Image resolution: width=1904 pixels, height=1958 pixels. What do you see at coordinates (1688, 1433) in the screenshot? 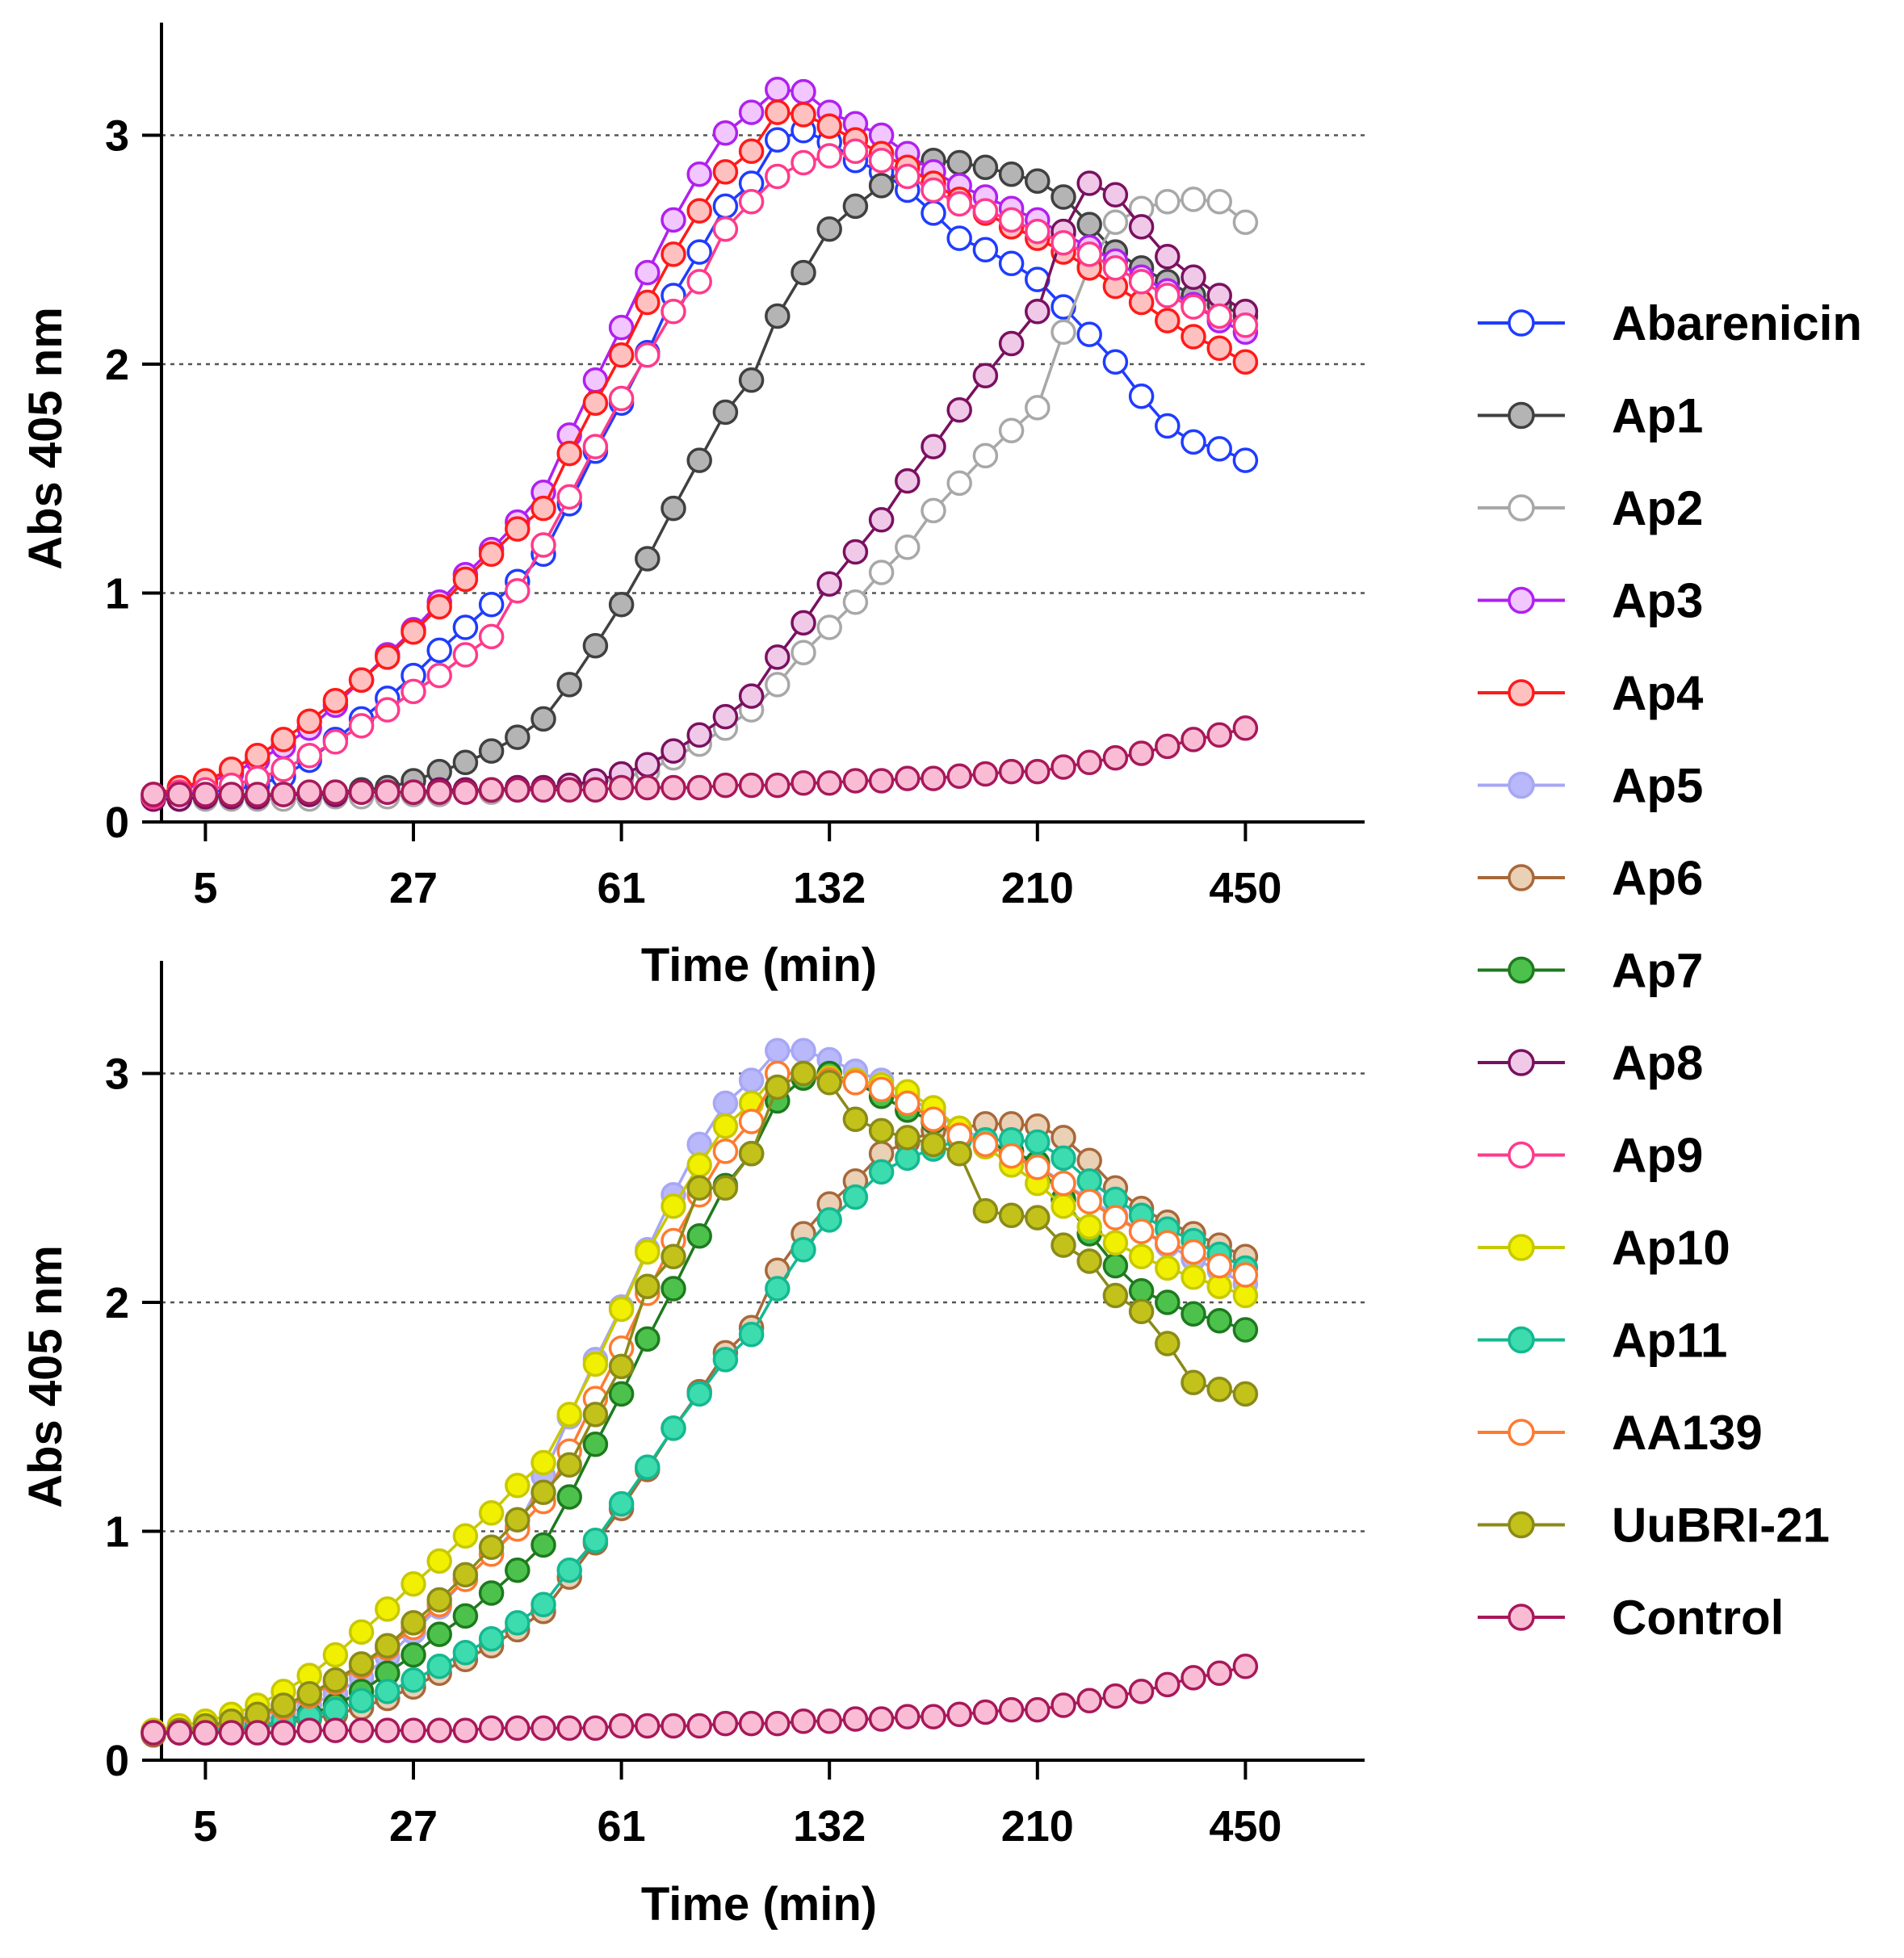
I see `legend-label: AA139` at bounding box center [1688, 1433].